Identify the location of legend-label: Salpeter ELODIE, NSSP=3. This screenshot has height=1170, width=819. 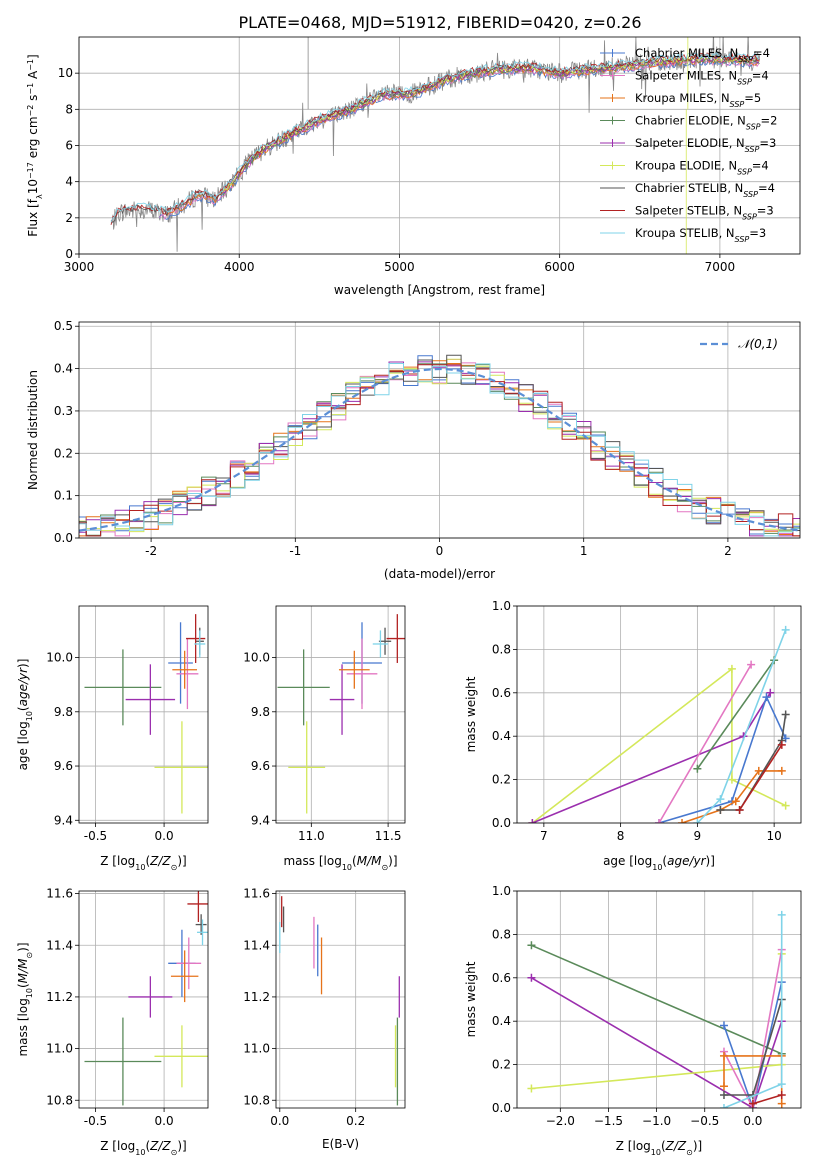
(705, 145).